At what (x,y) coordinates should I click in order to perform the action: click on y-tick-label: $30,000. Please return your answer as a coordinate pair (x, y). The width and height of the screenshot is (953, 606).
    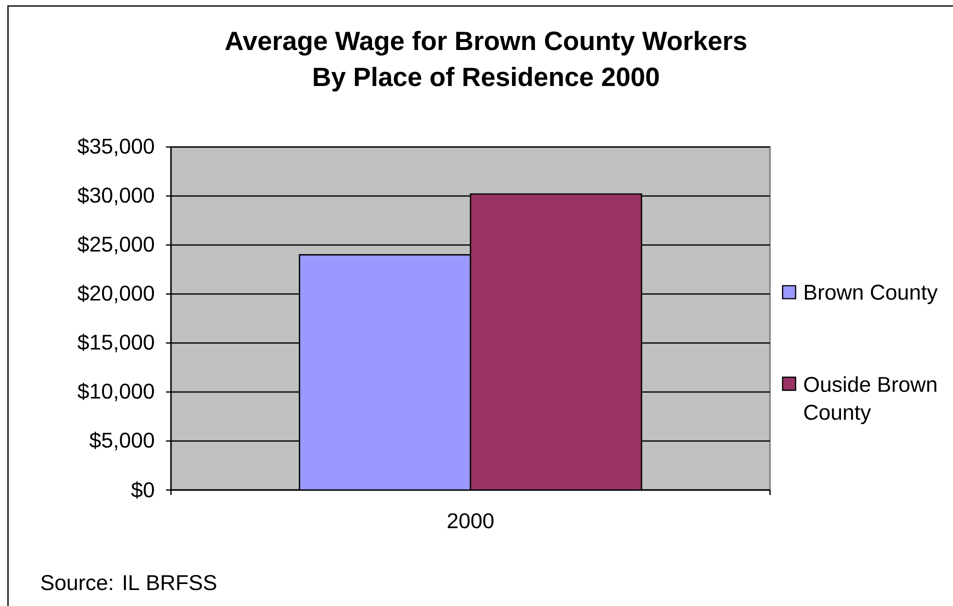
    Looking at the image, I should click on (116, 196).